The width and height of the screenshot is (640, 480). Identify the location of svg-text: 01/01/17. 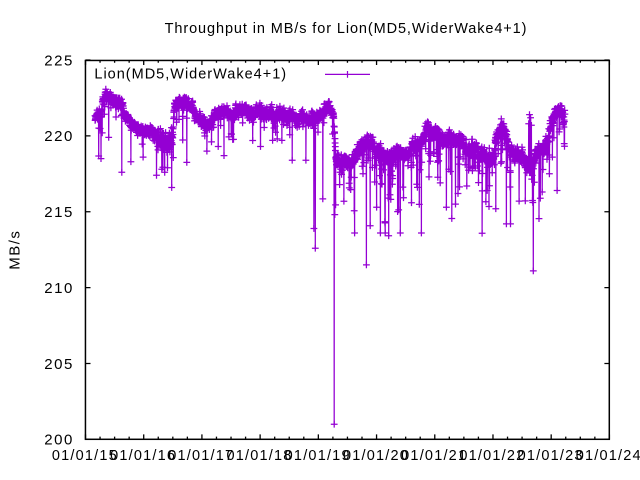
(201, 456).